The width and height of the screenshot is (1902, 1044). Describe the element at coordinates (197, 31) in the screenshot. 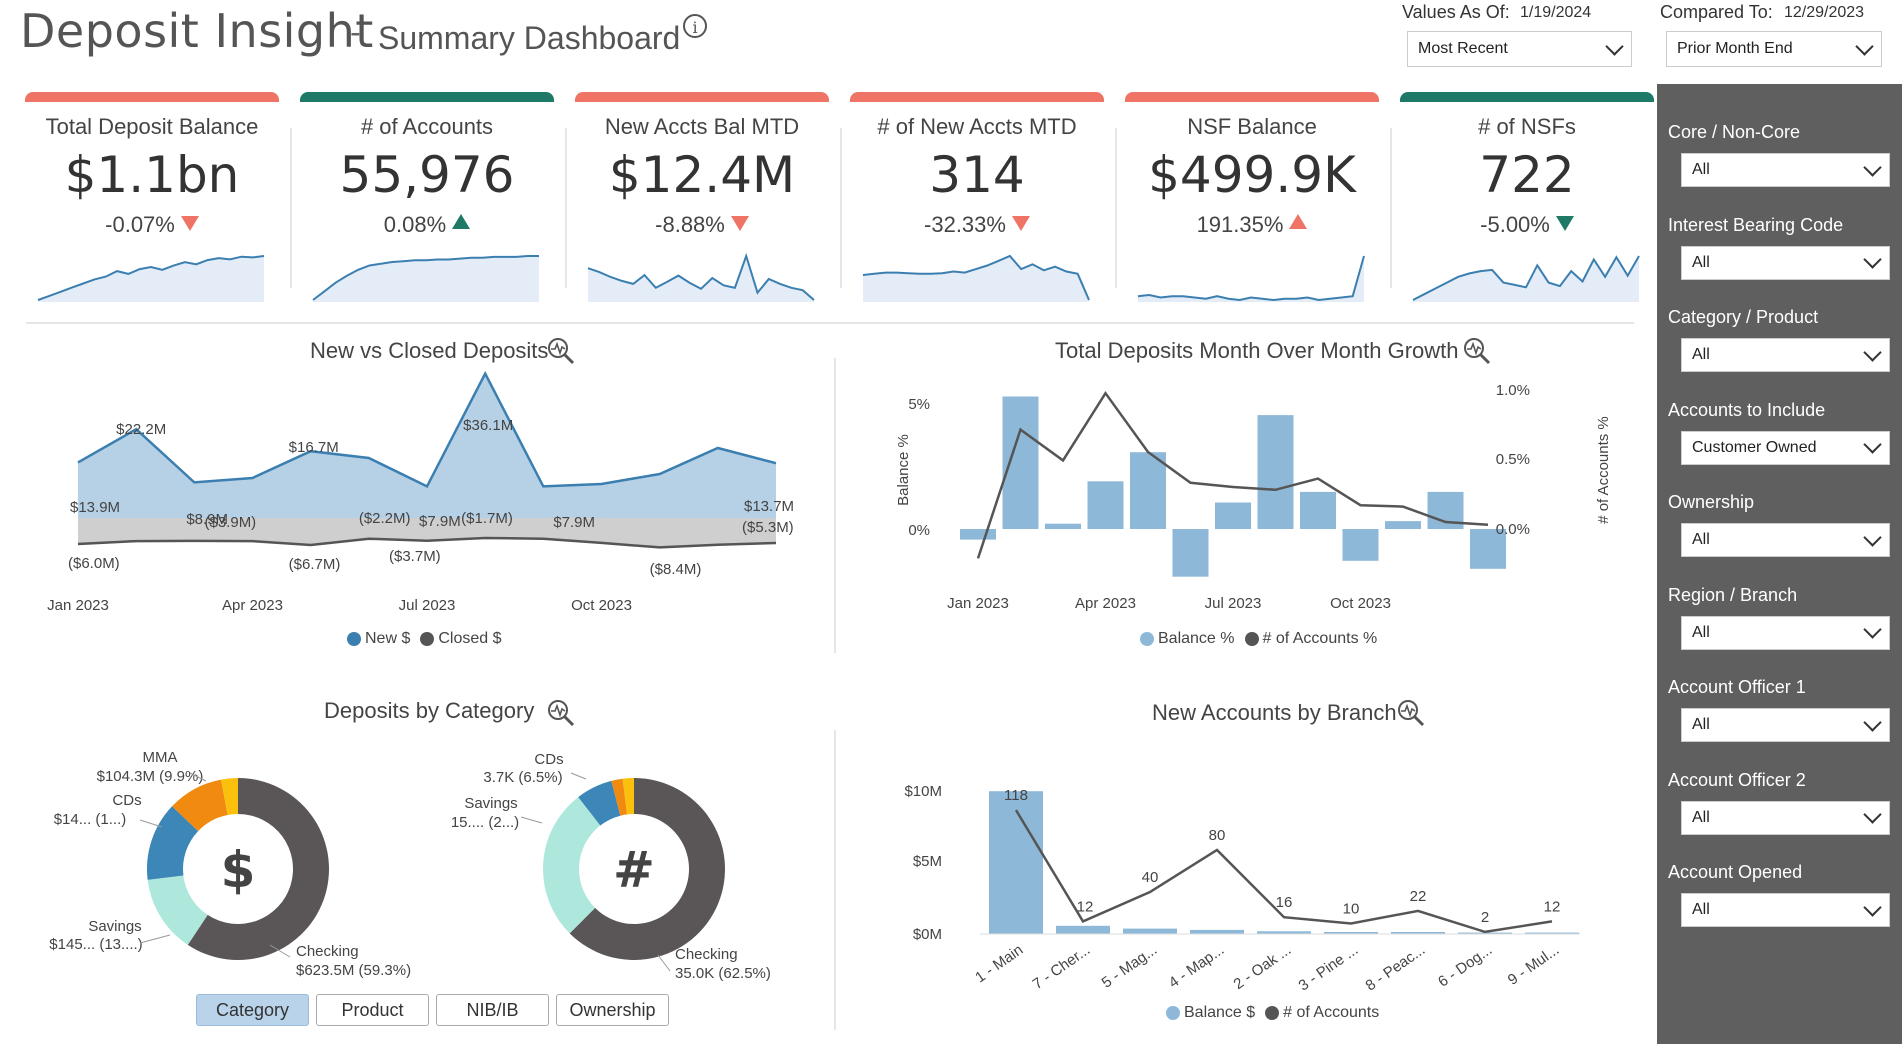

I see `page-title: Deposit Insight` at that location.